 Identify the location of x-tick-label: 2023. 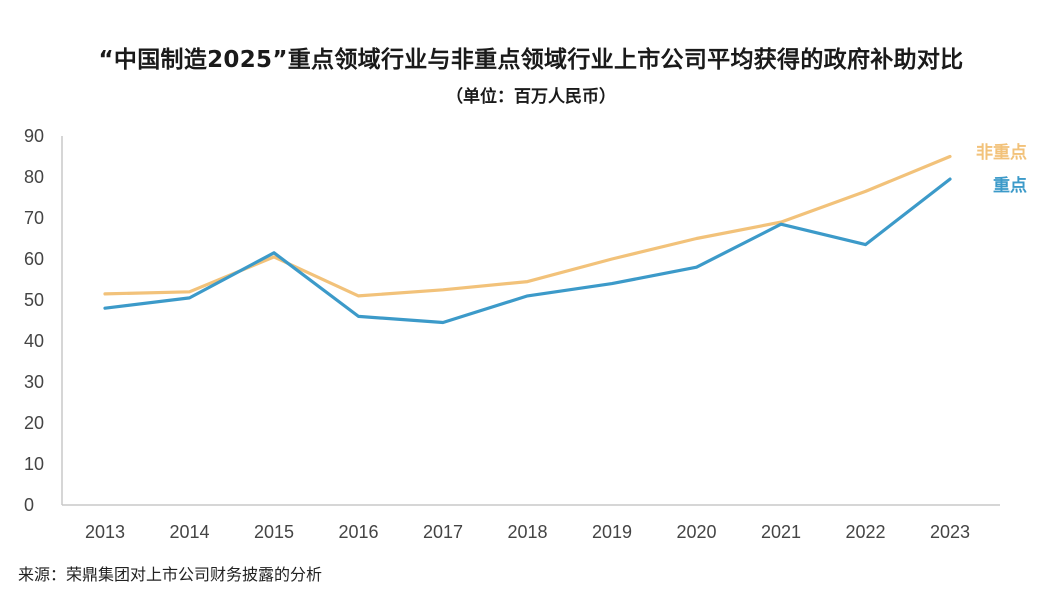
(950, 532).